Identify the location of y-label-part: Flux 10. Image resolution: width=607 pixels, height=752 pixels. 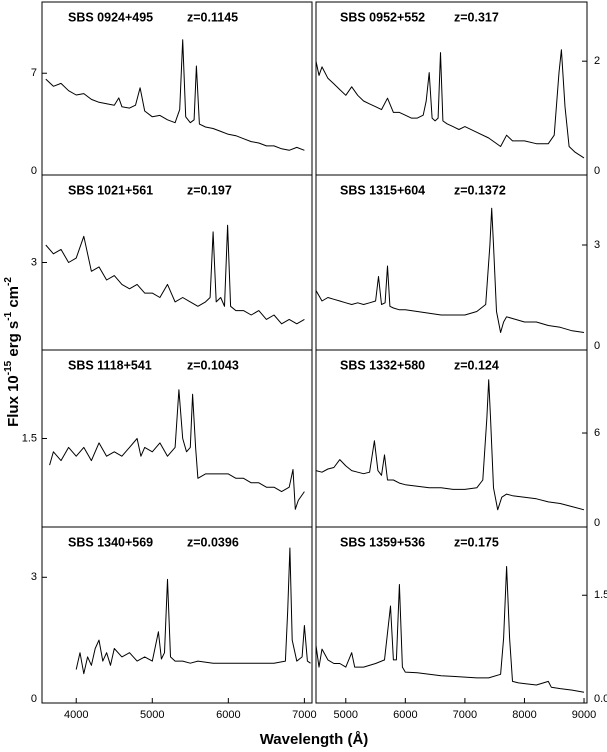
(13, 401).